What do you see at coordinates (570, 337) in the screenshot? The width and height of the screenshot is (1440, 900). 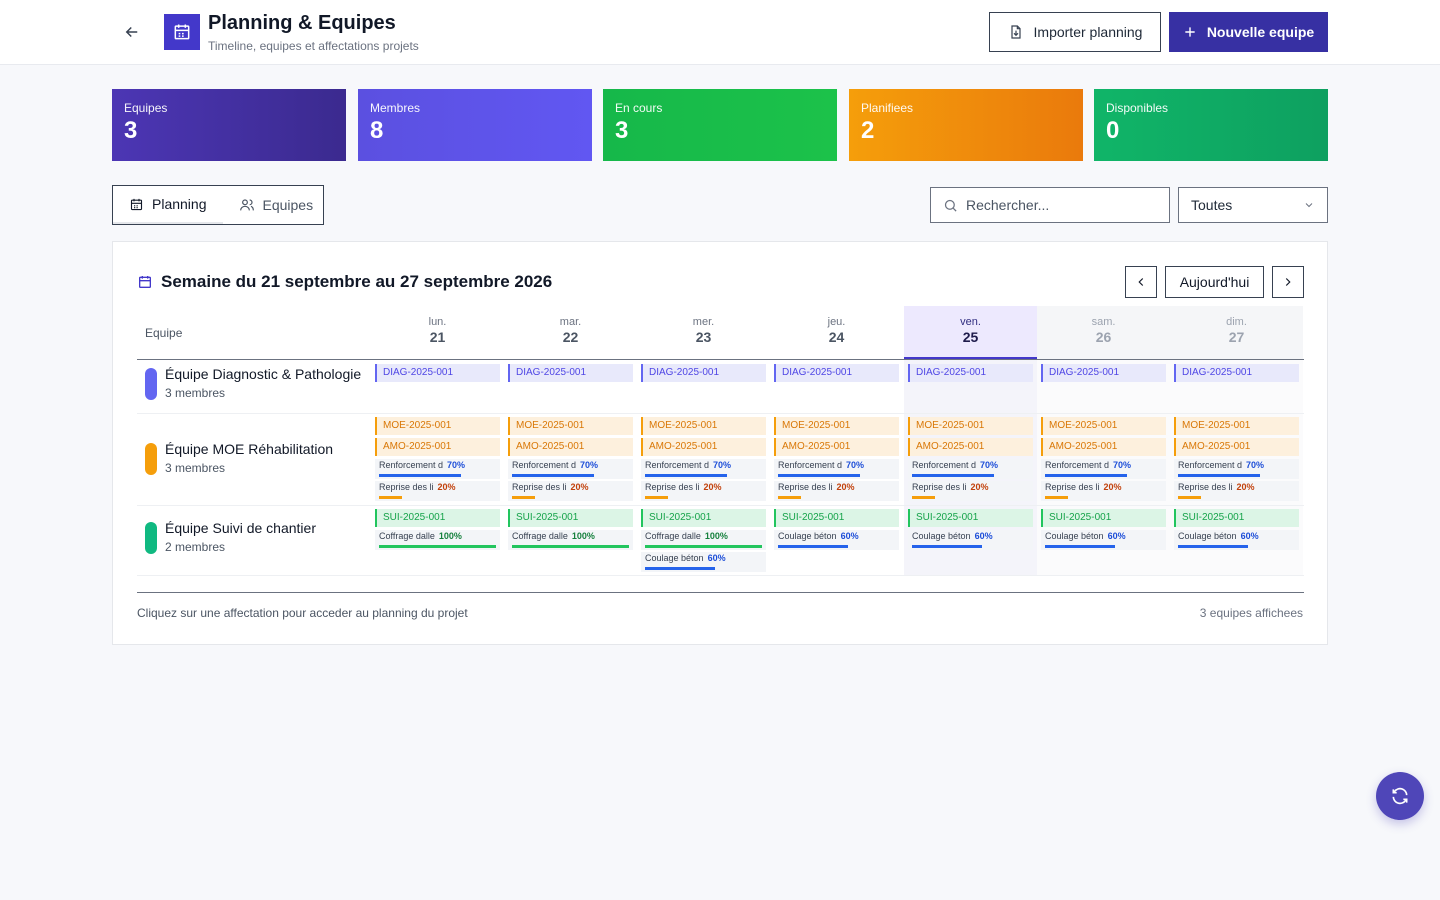 I see `day-number: 22` at bounding box center [570, 337].